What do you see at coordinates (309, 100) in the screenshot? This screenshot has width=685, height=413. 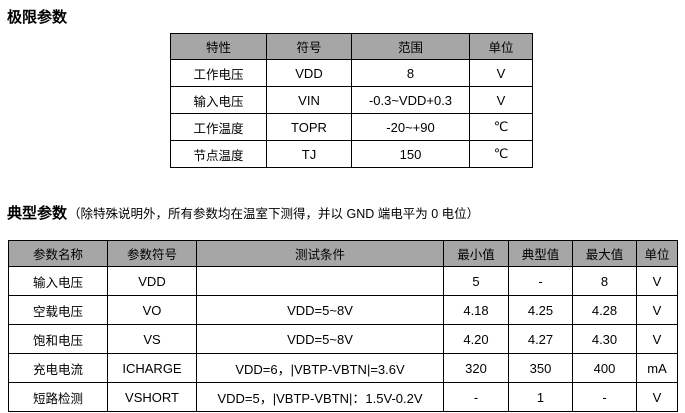 I see `cell-symbol: VIN` at bounding box center [309, 100].